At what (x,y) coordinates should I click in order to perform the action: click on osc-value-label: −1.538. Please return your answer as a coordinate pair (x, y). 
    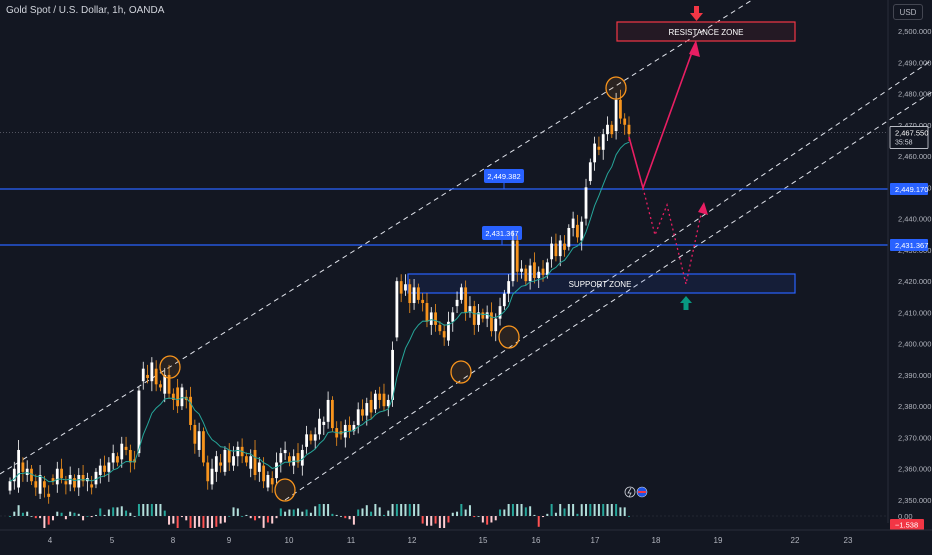
    Looking at the image, I should click on (906, 525).